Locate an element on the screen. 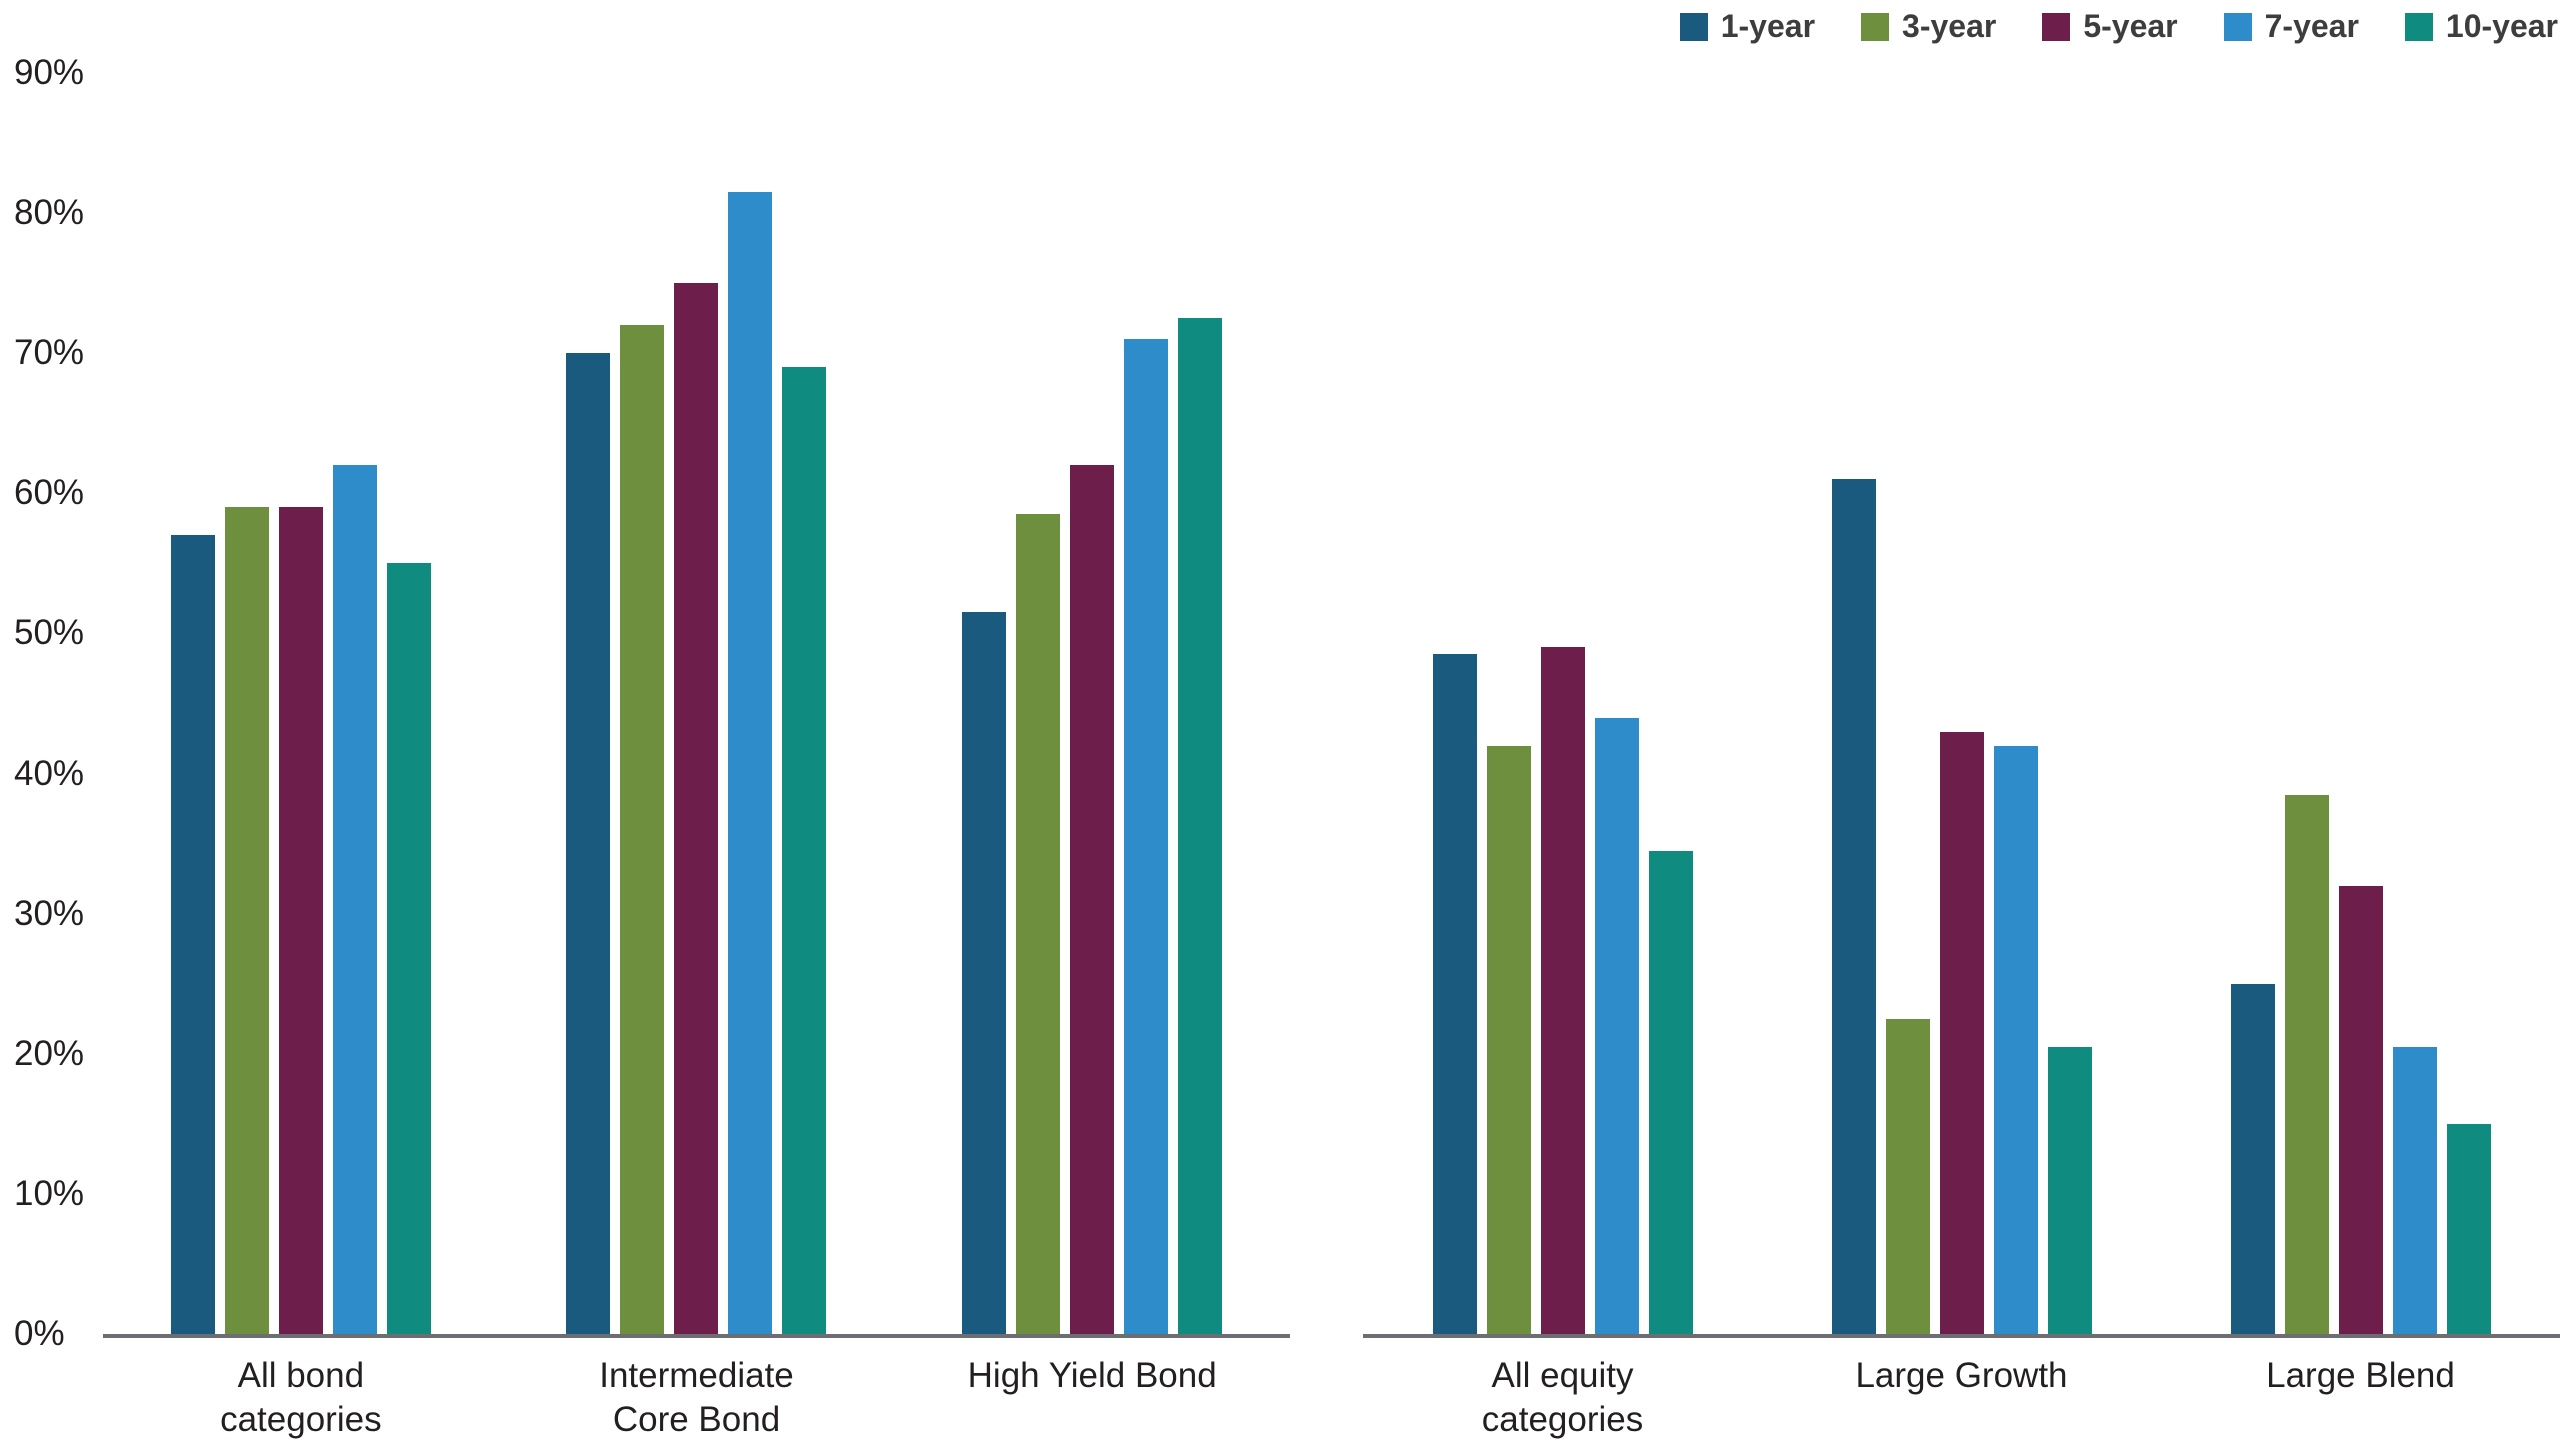  category-label: High Yield Bond is located at coordinates (1092, 1375).